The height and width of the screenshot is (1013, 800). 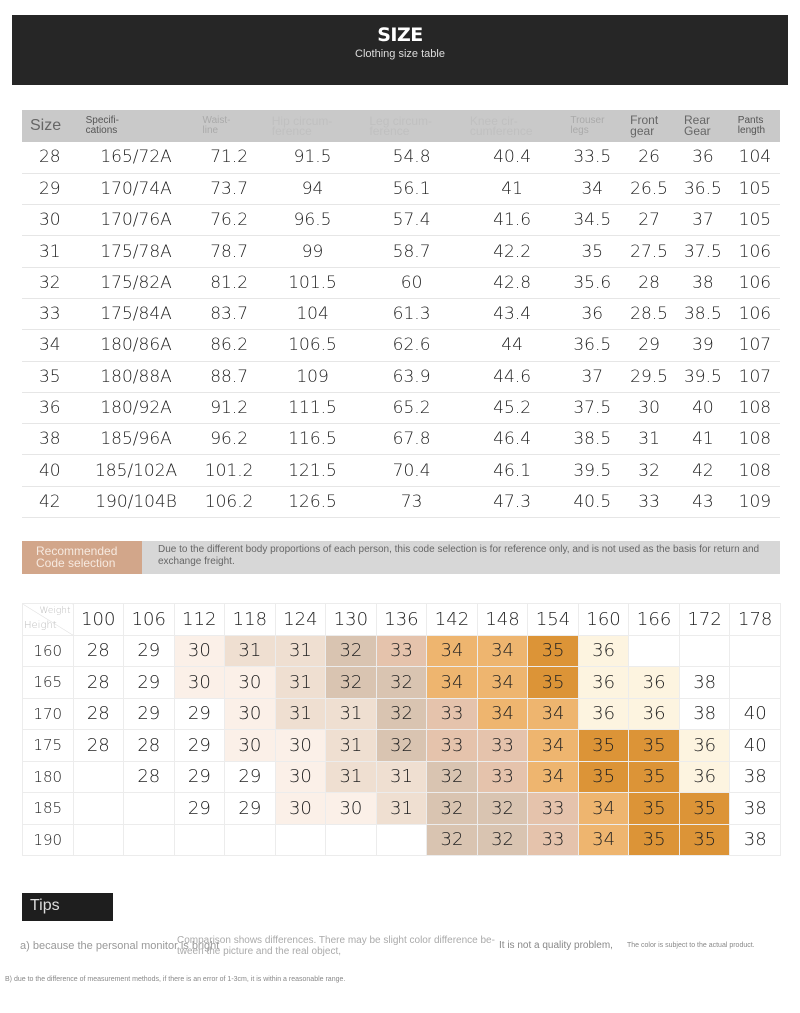 What do you see at coordinates (55, 611) in the screenshot?
I see `weight-label: Weight` at bounding box center [55, 611].